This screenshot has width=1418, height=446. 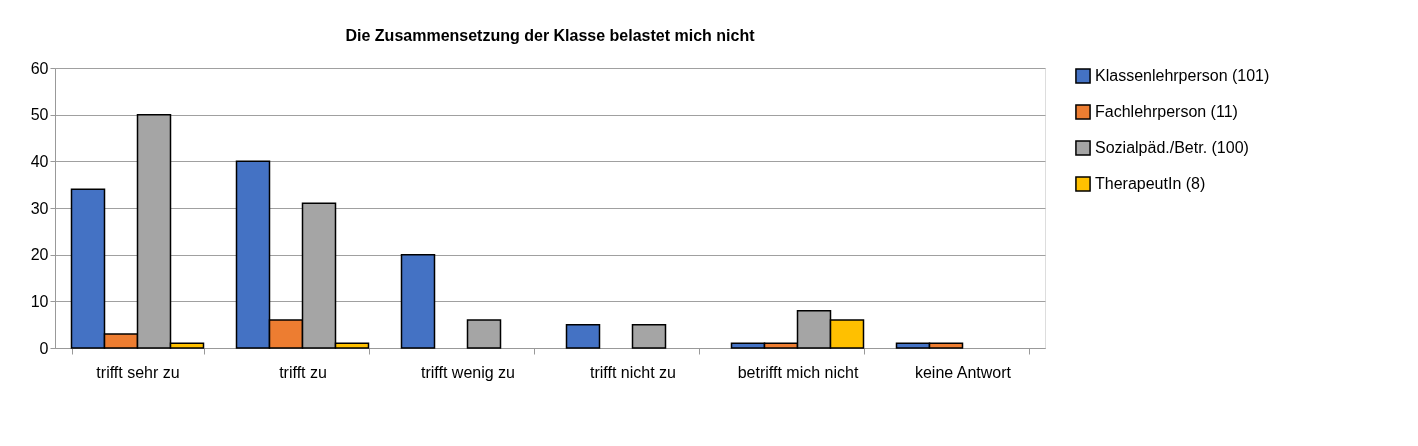 What do you see at coordinates (963, 372) in the screenshot?
I see `x-tick-label: keine Antwort` at bounding box center [963, 372].